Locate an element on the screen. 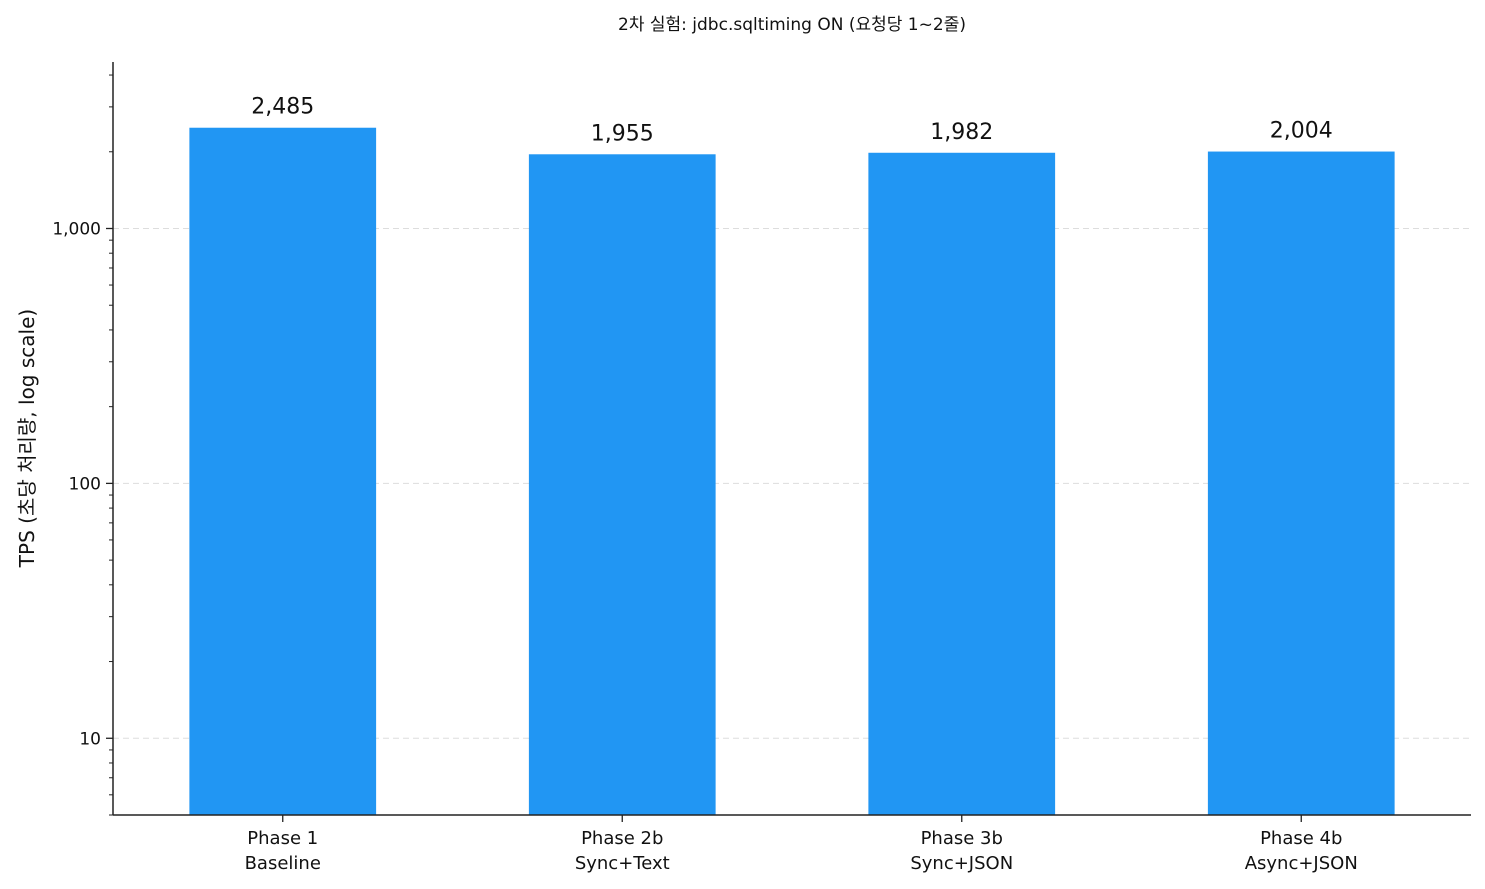 This screenshot has width=1485, height=889. x-tick-label-secondary: Sync+Text is located at coordinates (622, 863).